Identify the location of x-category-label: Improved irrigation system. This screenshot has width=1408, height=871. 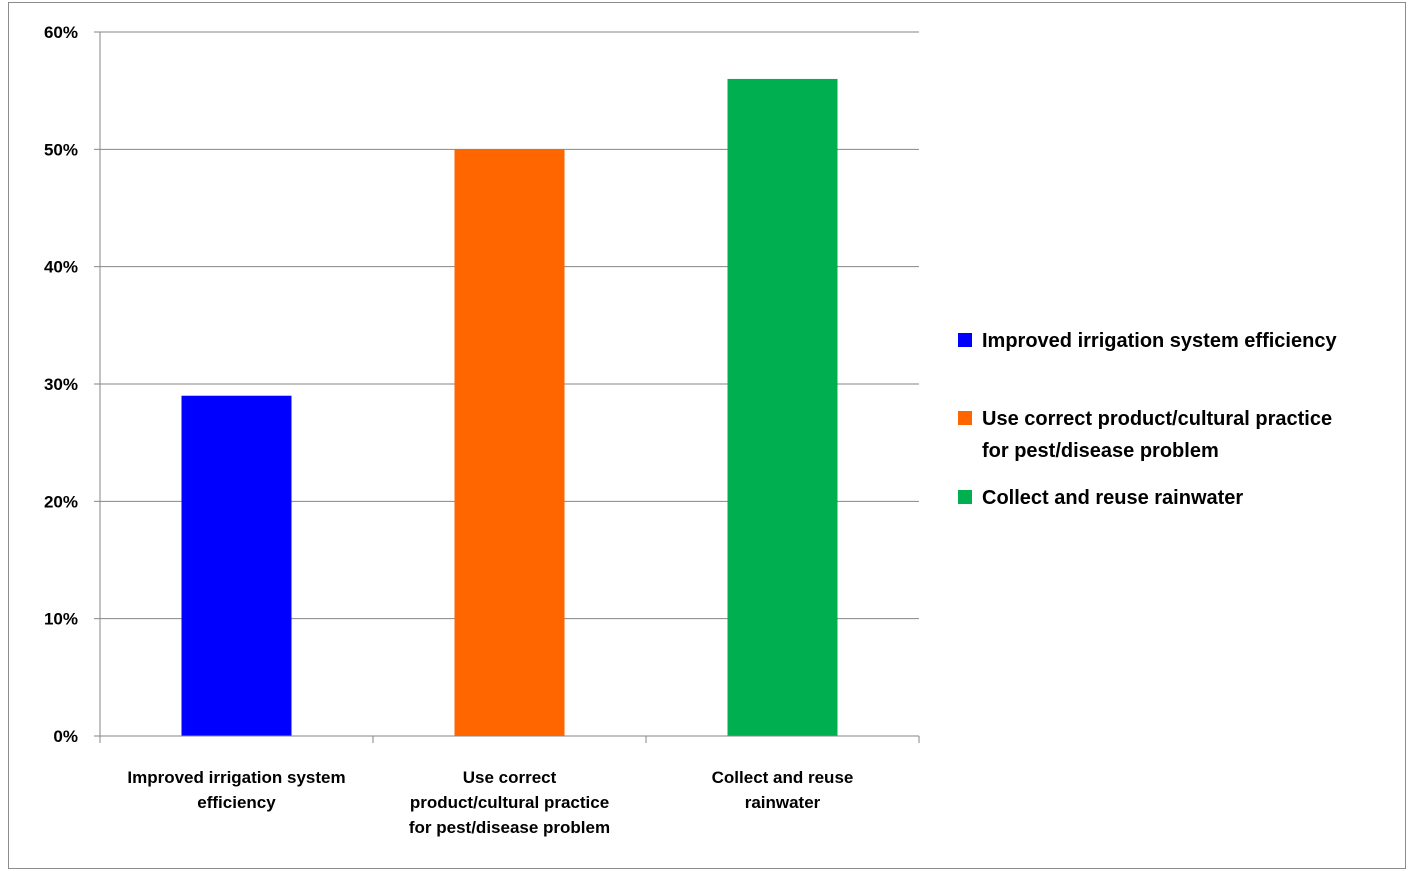
(236, 777).